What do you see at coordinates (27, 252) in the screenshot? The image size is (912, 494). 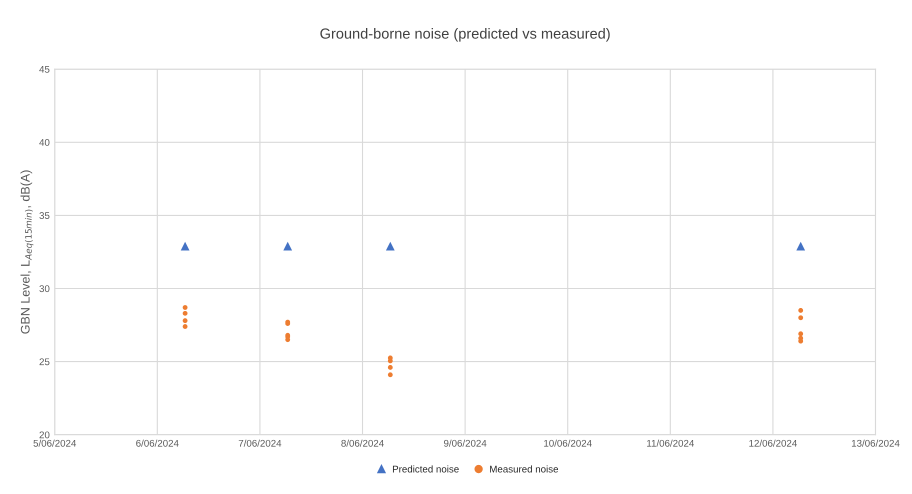 I see `y-axis-title: GBN Level, L$_{Aeq(15min)}$, dB(A)` at bounding box center [27, 252].